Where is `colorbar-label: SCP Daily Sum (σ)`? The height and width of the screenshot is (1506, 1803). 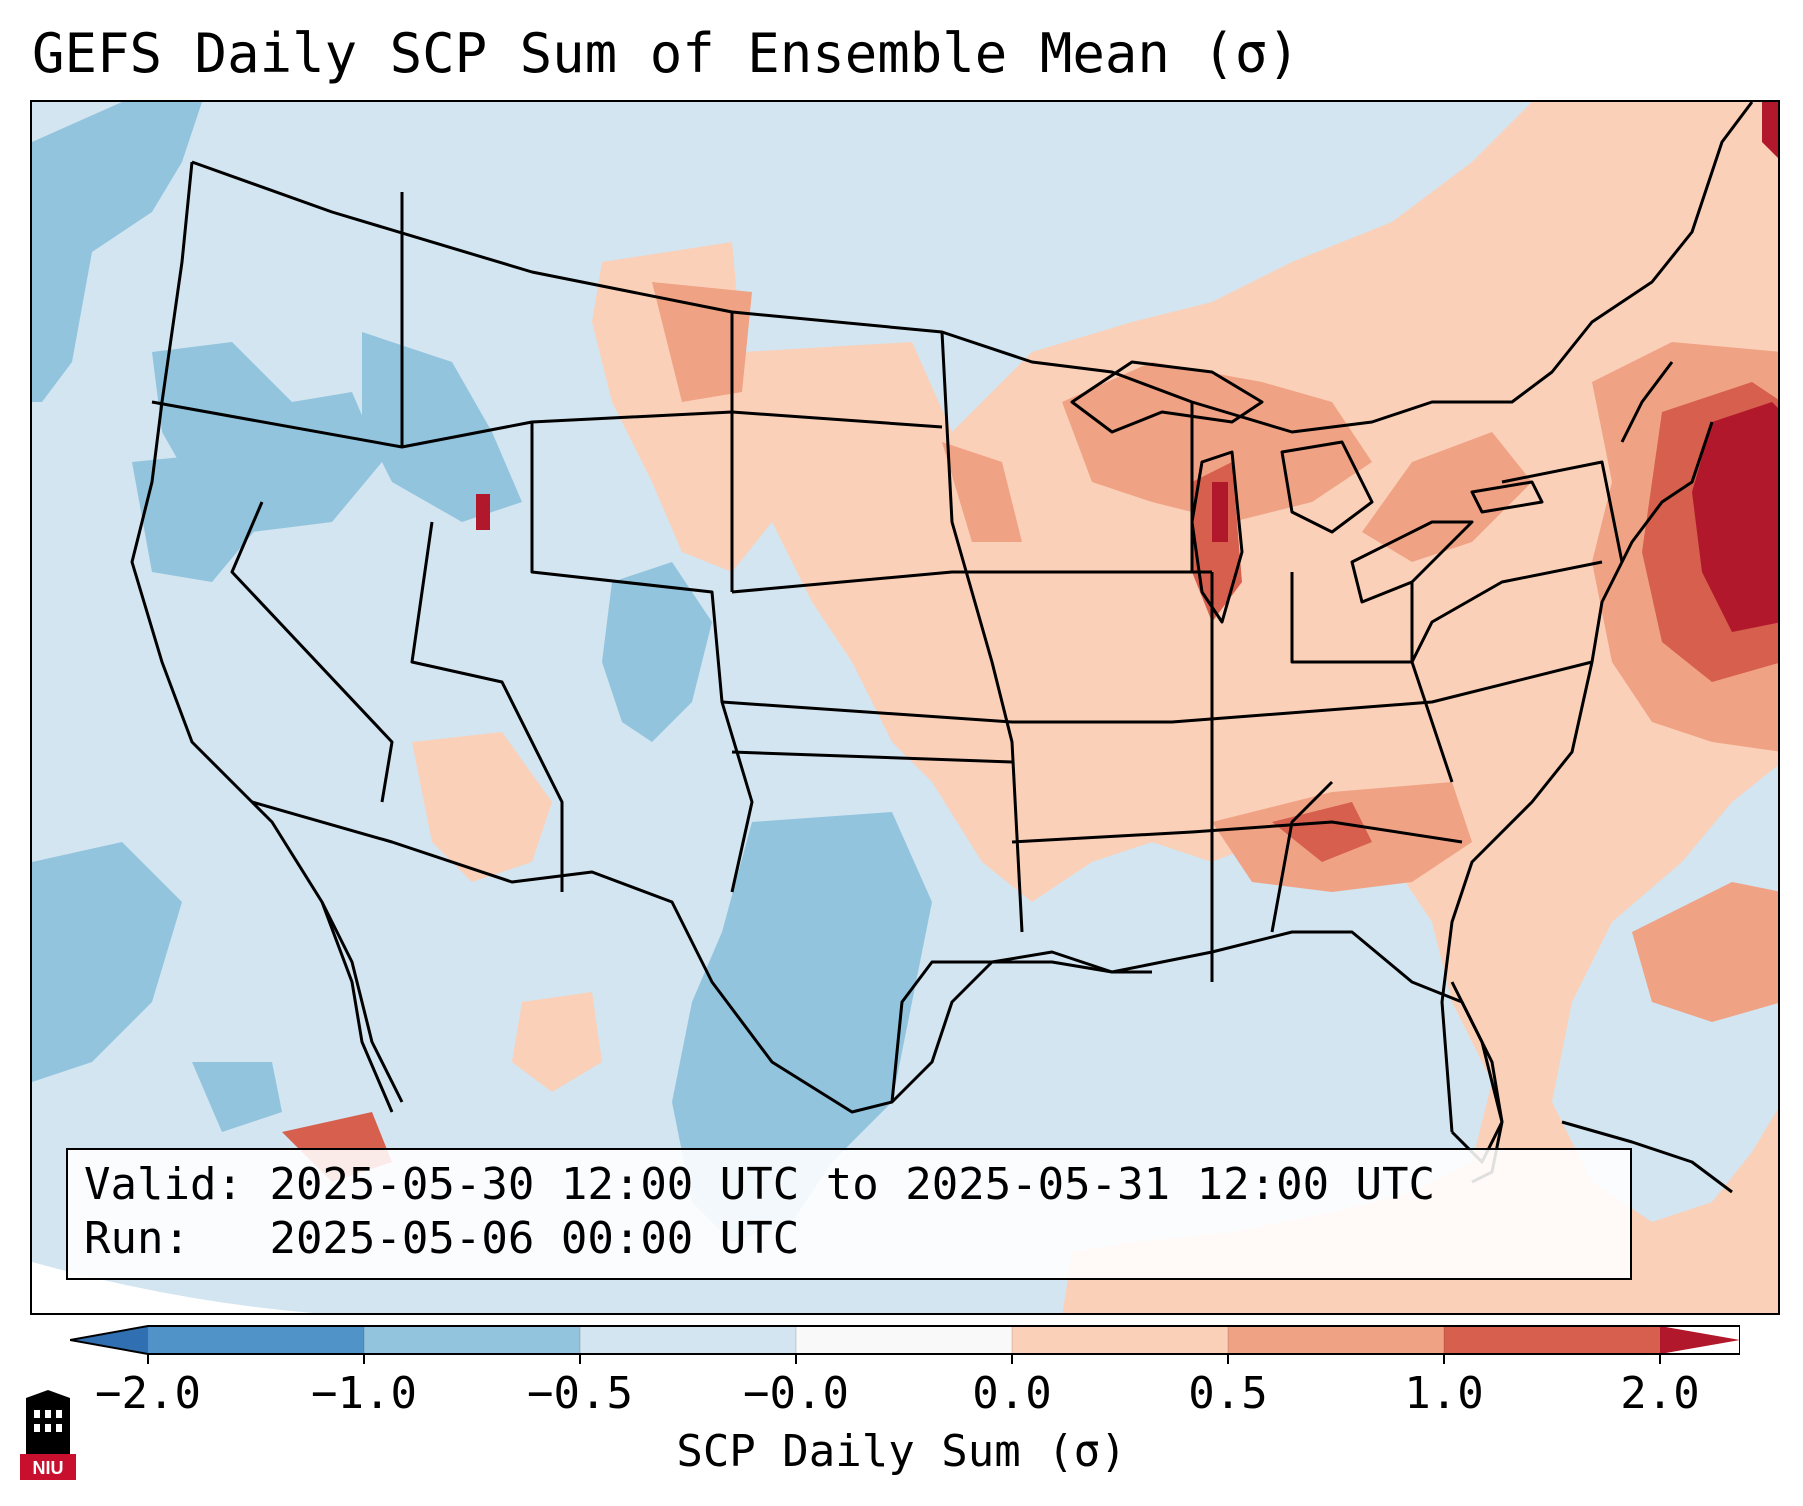 colorbar-label: SCP Daily Sum (σ) is located at coordinates (901, 1451).